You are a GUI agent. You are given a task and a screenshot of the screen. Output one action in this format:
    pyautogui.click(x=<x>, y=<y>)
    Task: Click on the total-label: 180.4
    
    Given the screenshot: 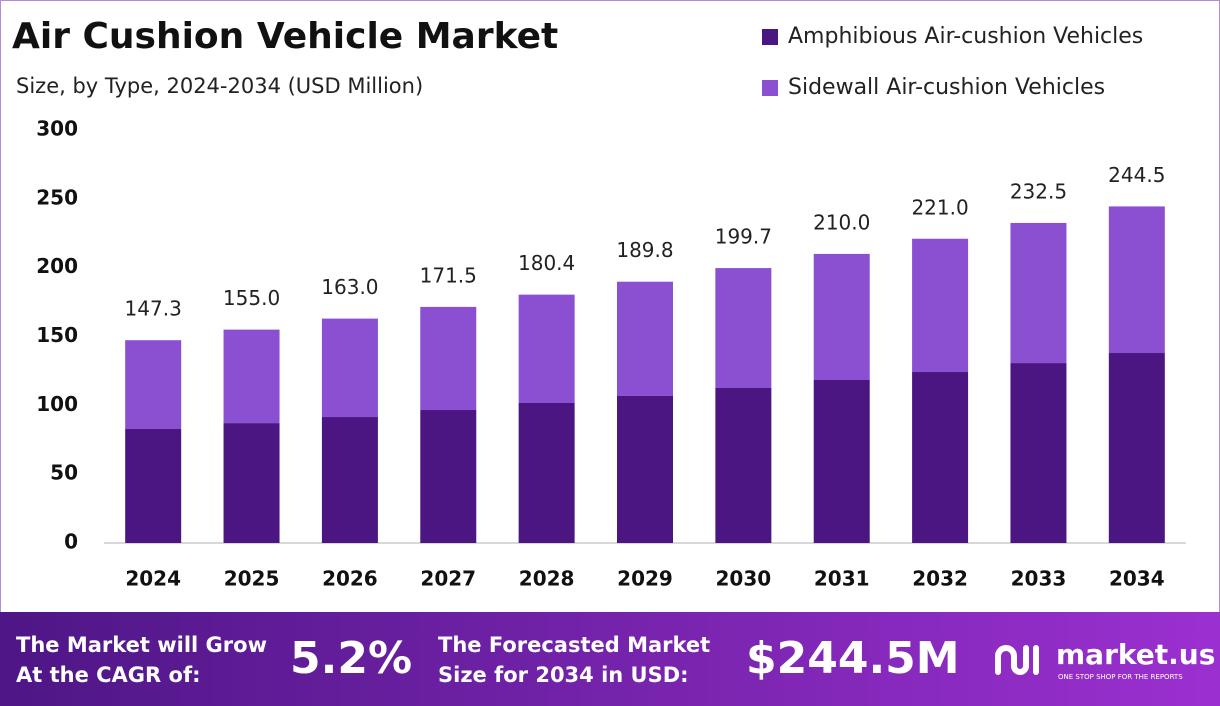 What is the action you would take?
    pyautogui.click(x=546, y=263)
    